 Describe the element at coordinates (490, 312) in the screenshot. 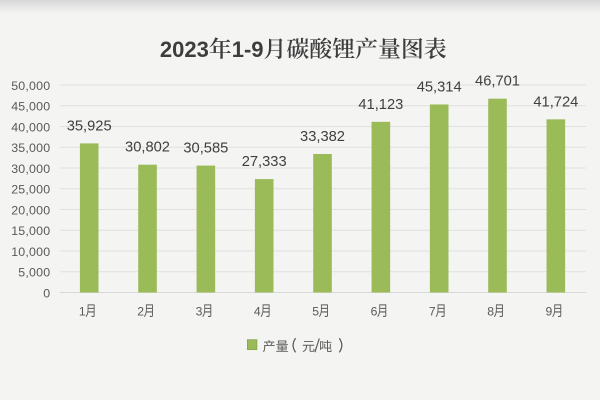

I see `svg-text: 8` at that location.